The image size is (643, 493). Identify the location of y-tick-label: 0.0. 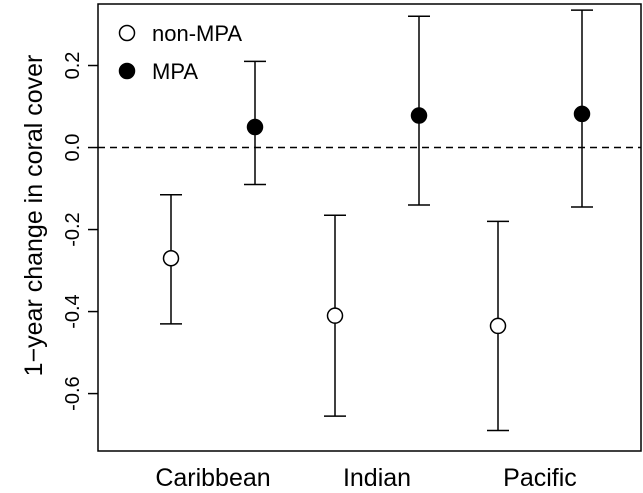
(73, 148).